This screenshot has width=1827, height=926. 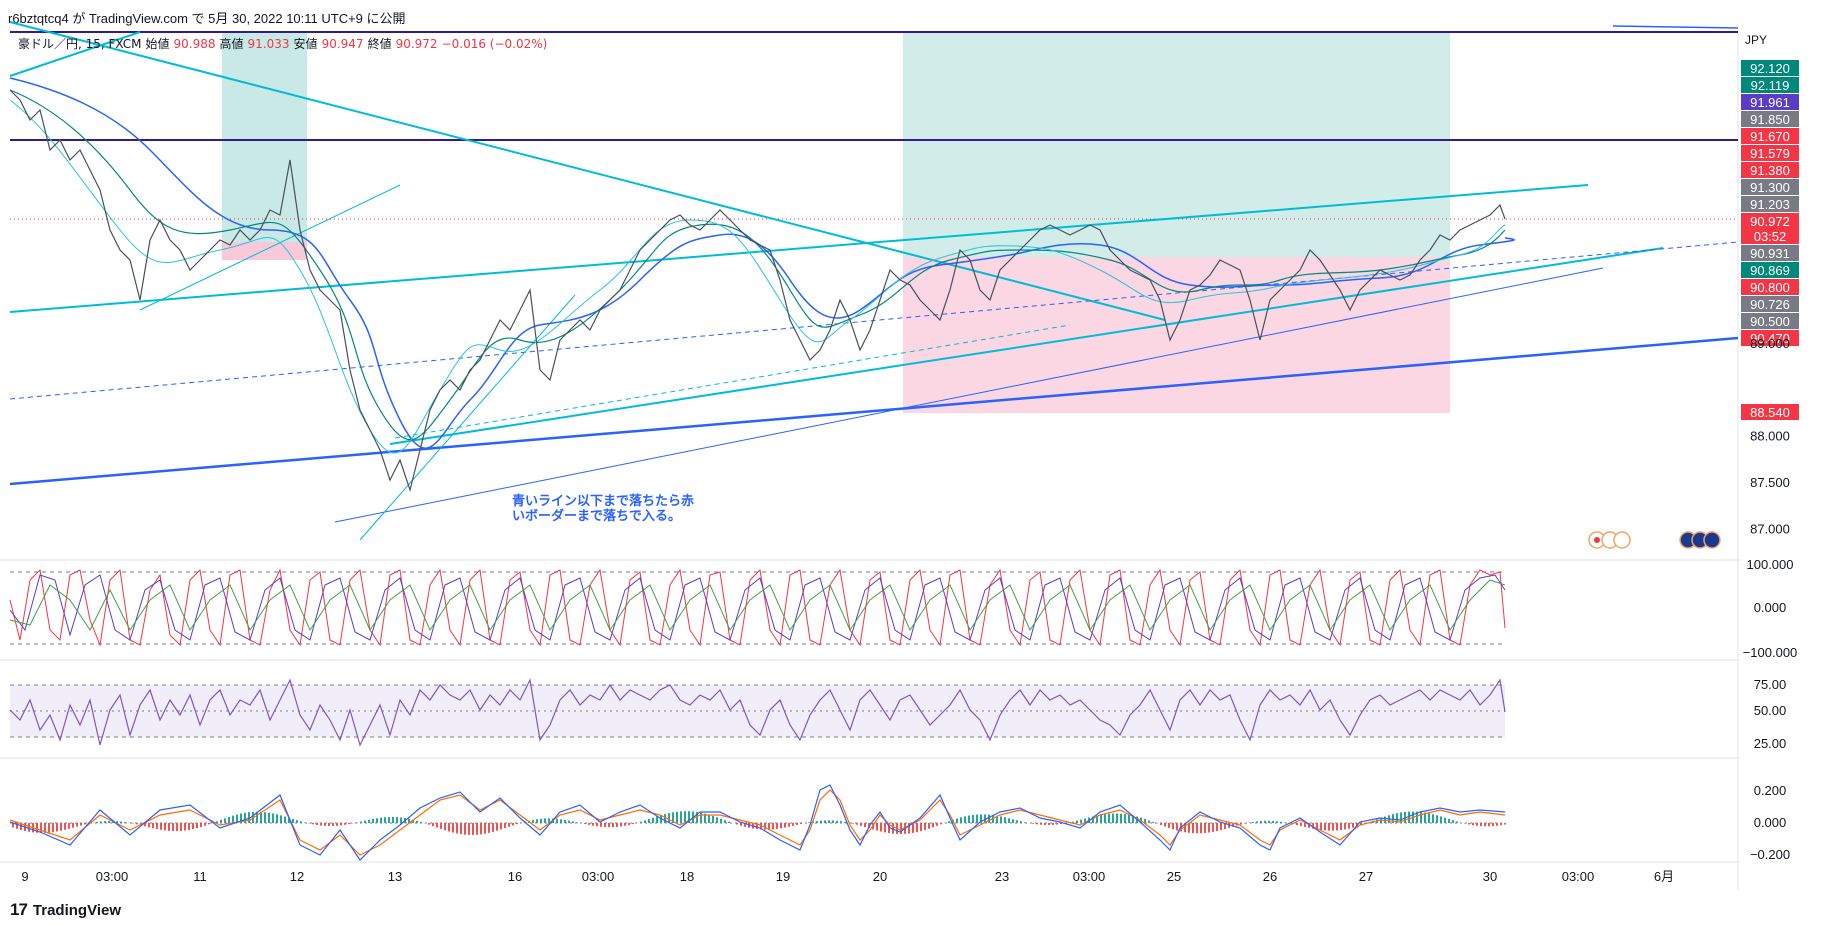 I want to click on currency-label: JPY, so click(x=1756, y=40).